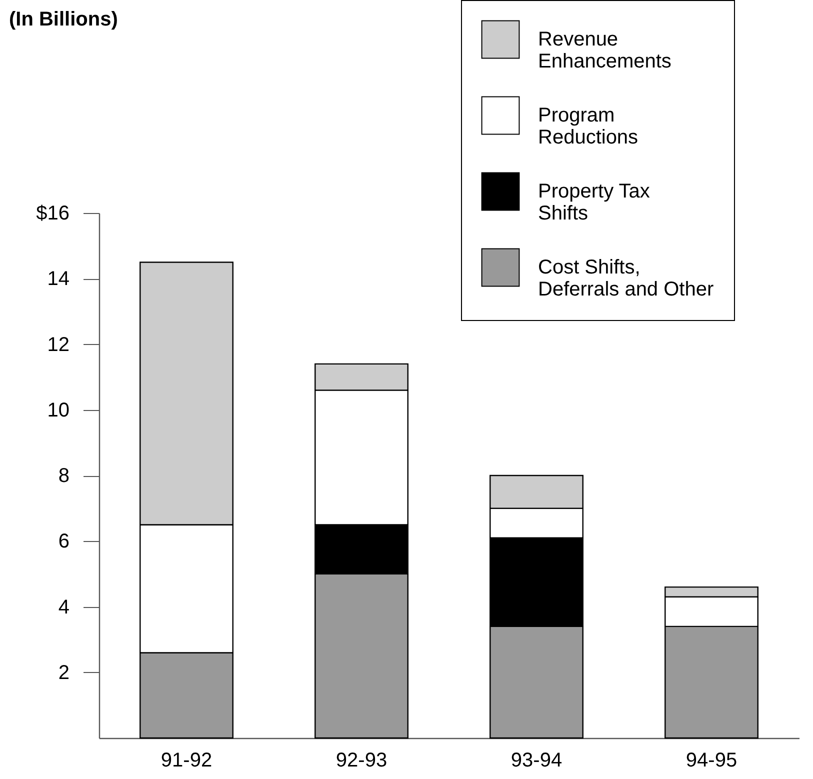 This screenshot has width=813, height=779. Describe the element at coordinates (588, 126) in the screenshot. I see `legend-label: Program Reductions` at that location.